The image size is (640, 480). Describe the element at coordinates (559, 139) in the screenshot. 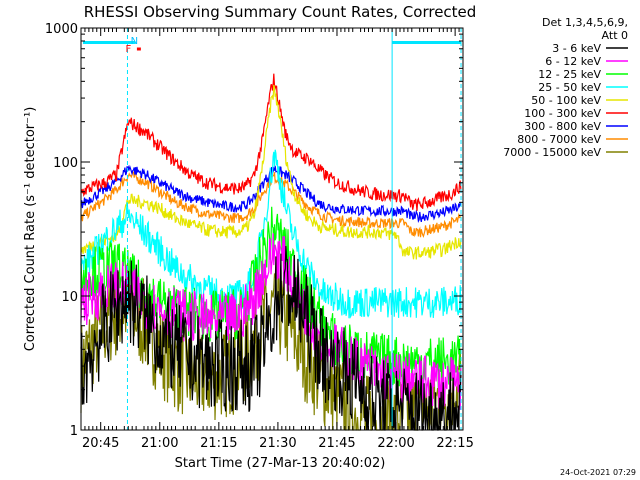

I see `legend-label: 800 - 7000 keV` at that location.